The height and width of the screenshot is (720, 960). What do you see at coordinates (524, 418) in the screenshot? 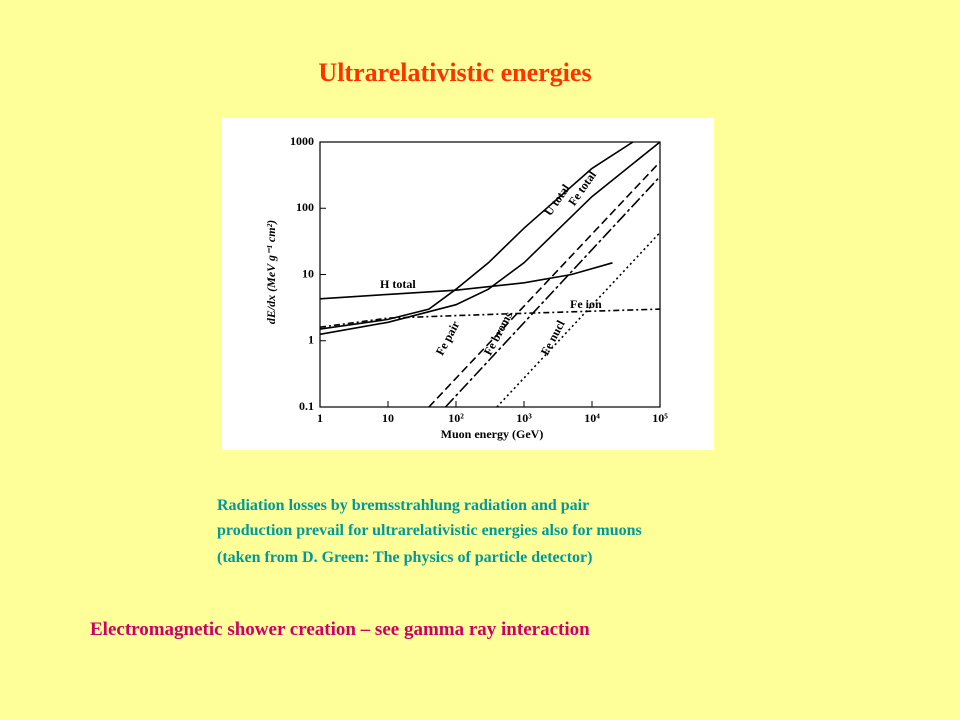
I see `x-tick-label: 10³` at bounding box center [524, 418].